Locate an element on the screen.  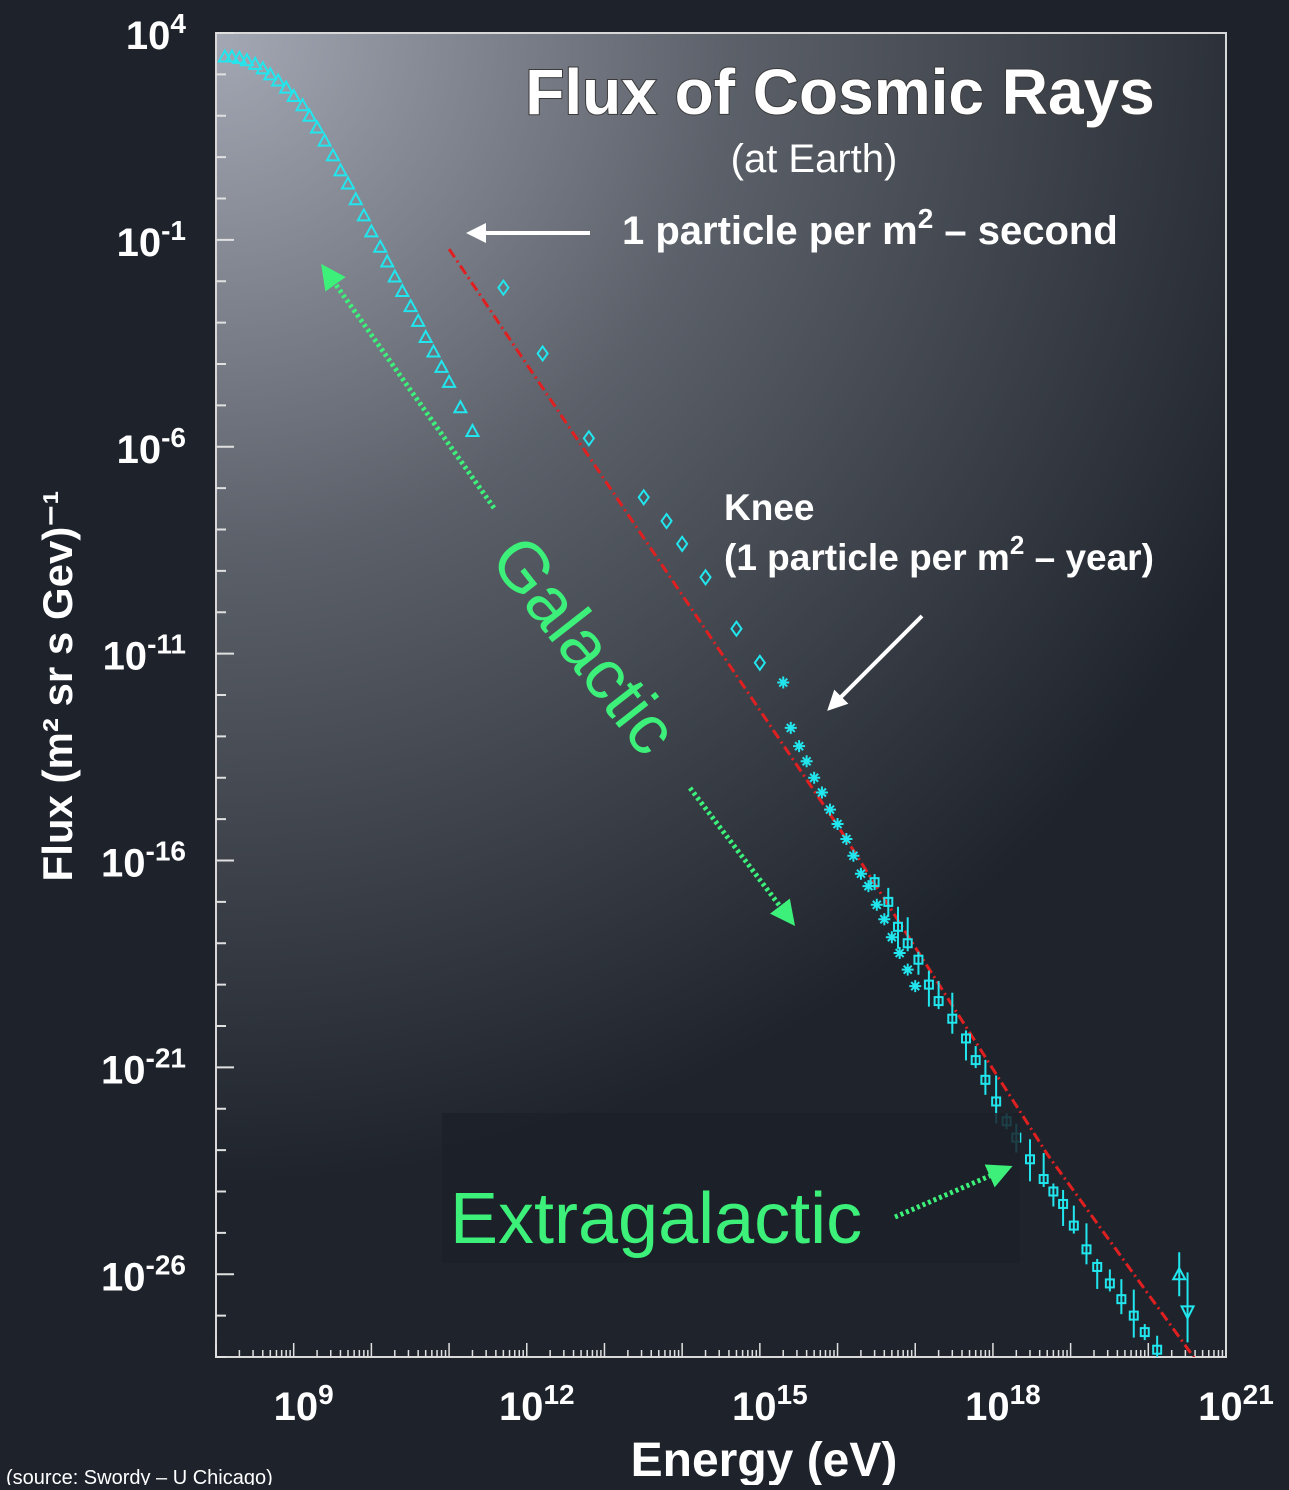
second-annotation: 1 particle per m2 – second is located at coordinates (870, 228).